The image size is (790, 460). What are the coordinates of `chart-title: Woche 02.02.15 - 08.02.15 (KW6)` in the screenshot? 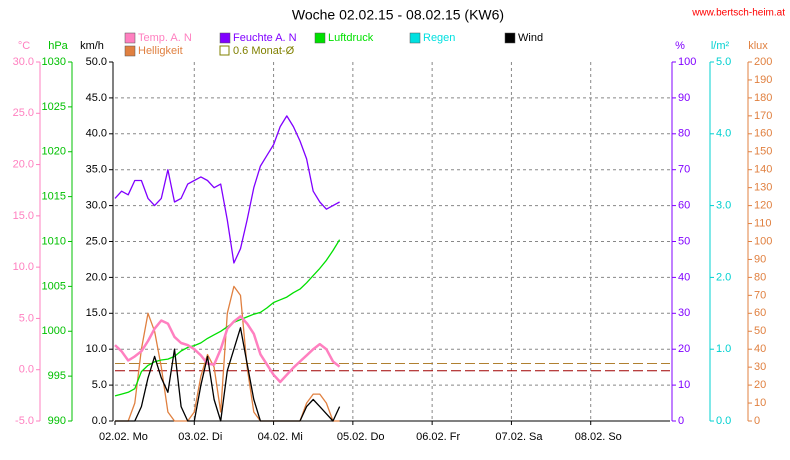 It's located at (398, 15).